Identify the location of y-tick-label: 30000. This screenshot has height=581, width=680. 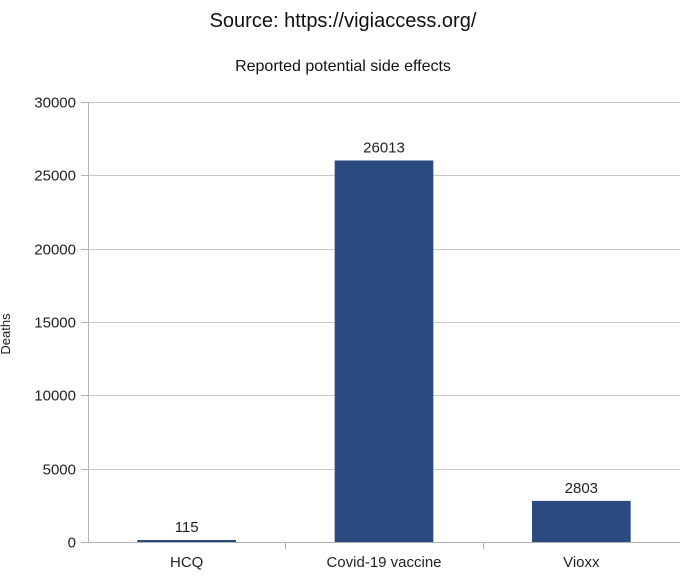
(55, 103).